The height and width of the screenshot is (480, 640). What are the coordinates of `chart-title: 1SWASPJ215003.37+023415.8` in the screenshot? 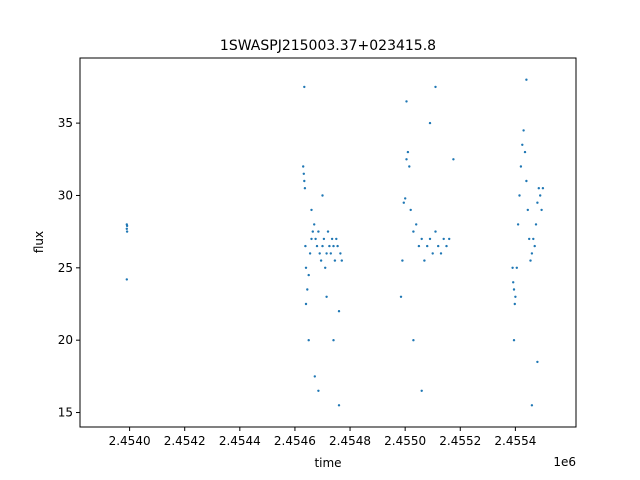 It's located at (328, 46).